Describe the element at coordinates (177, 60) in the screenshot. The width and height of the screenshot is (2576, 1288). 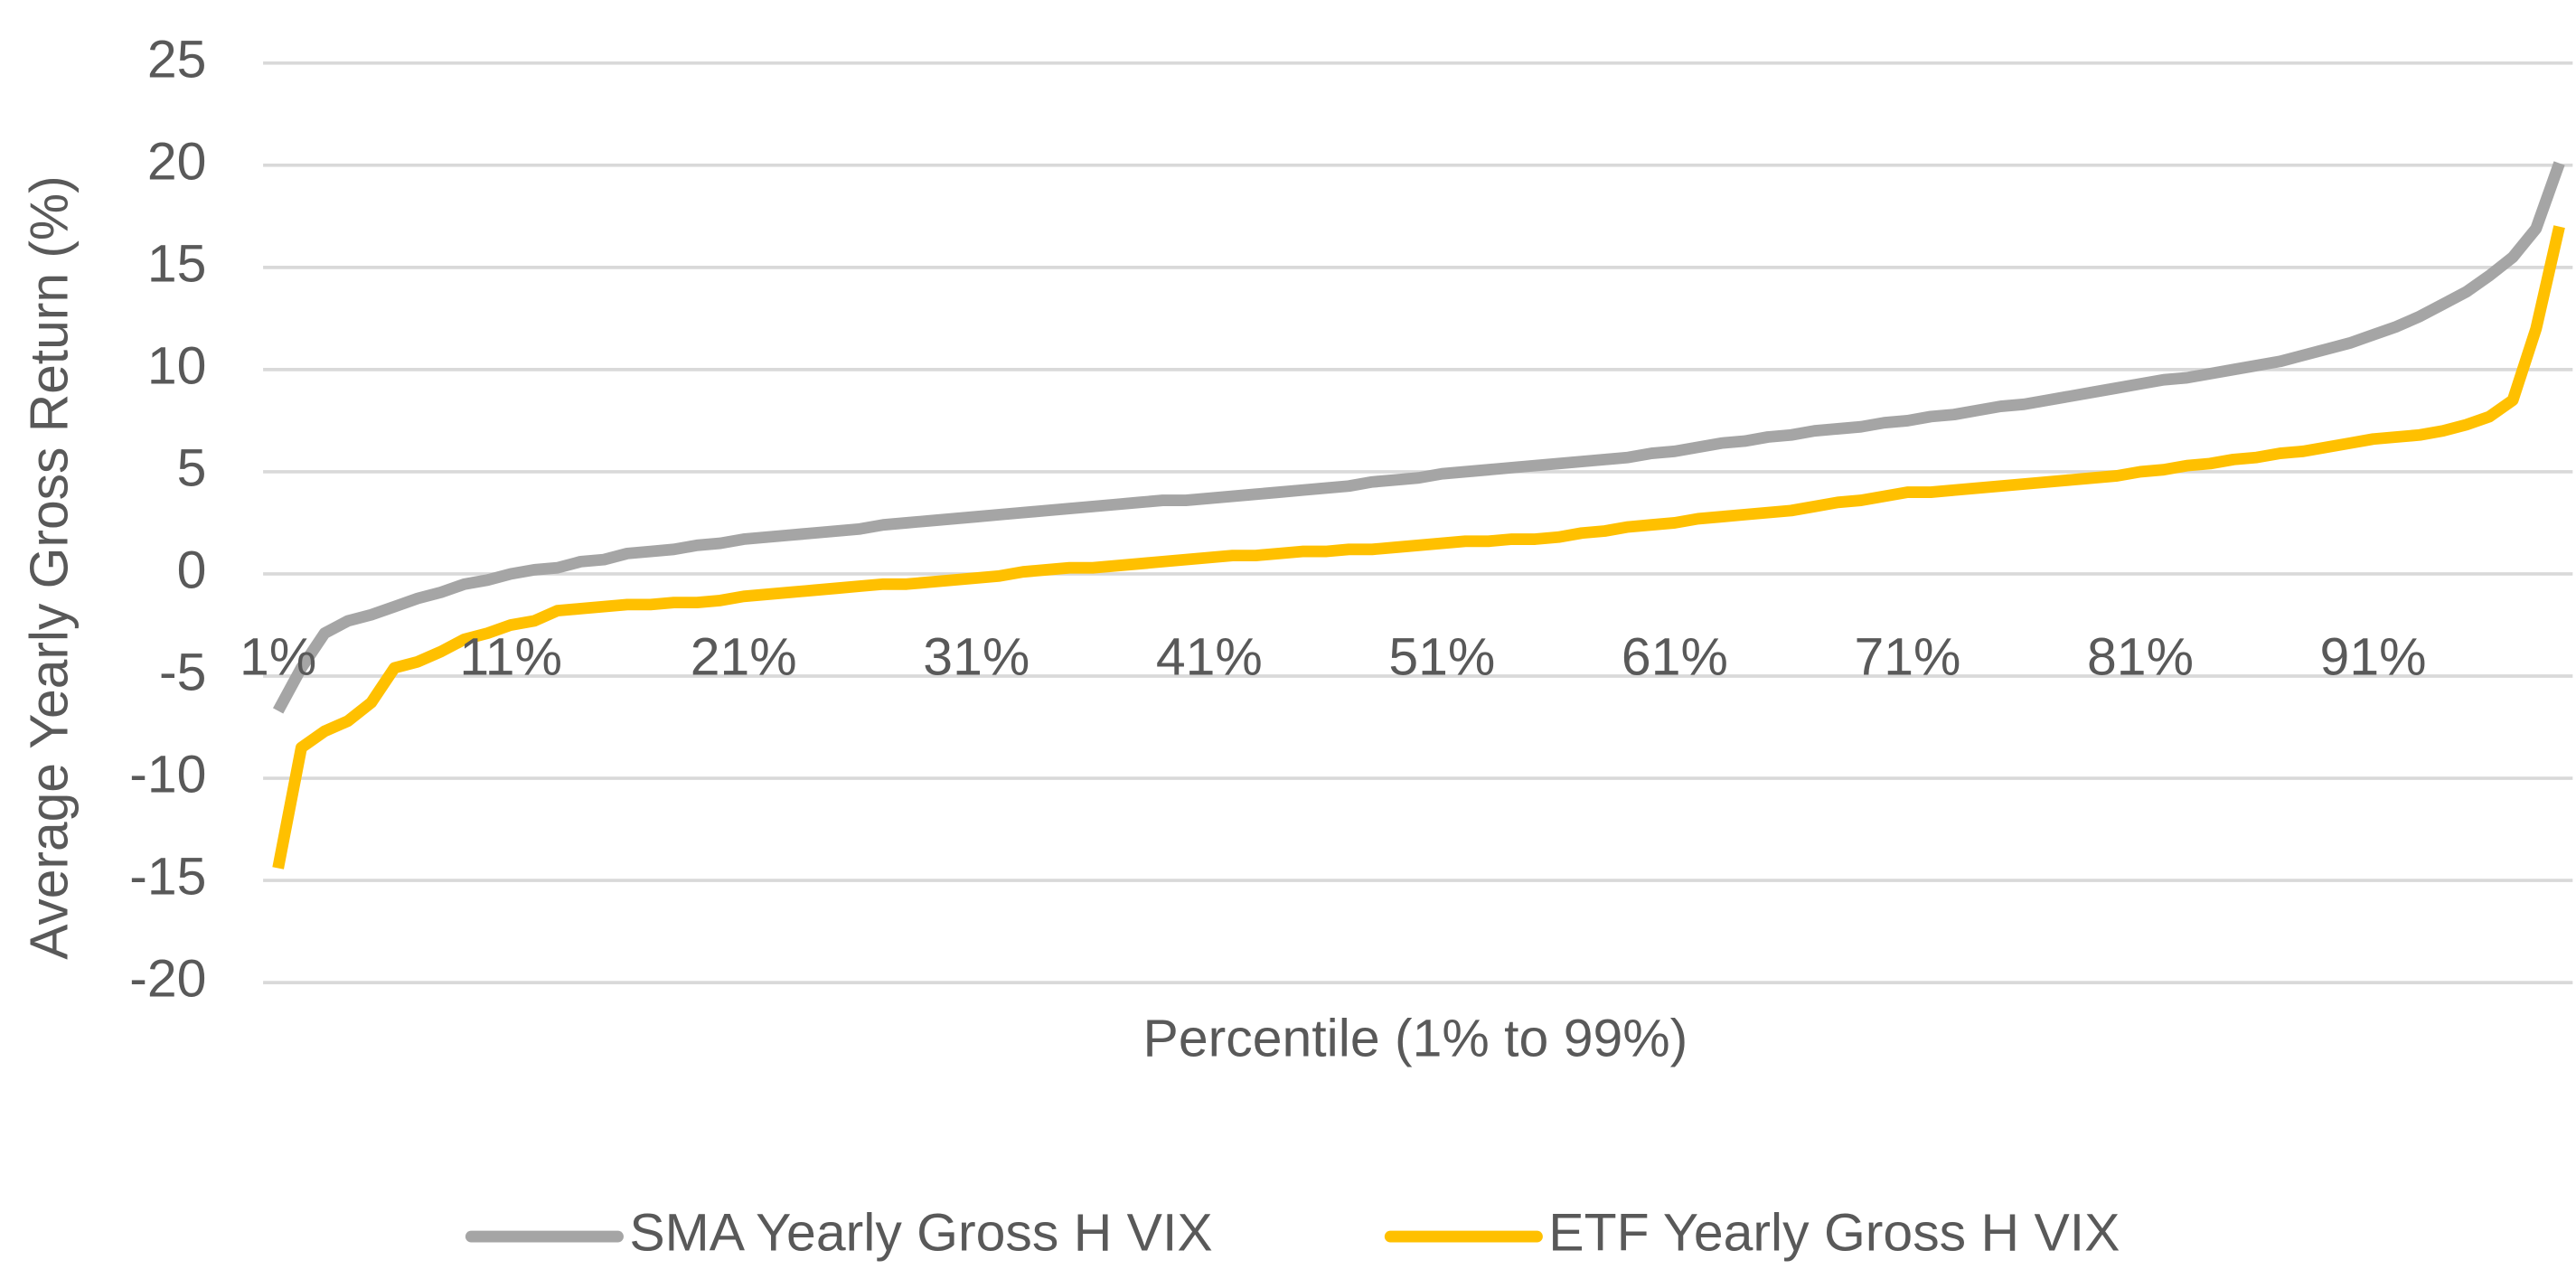
I see `y-tick-label: 25` at that location.